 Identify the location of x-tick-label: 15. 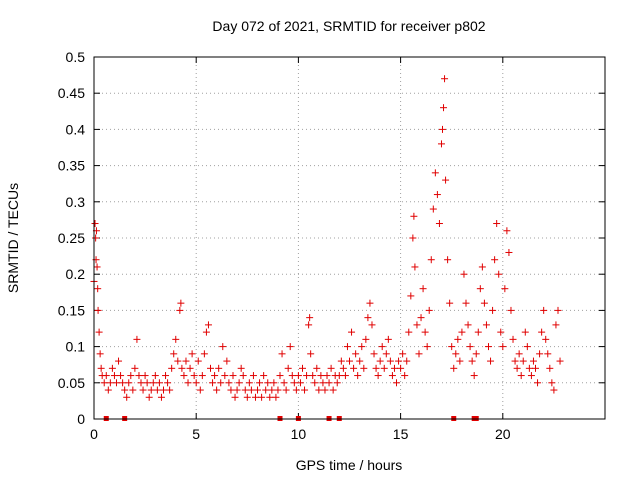
(401, 434).